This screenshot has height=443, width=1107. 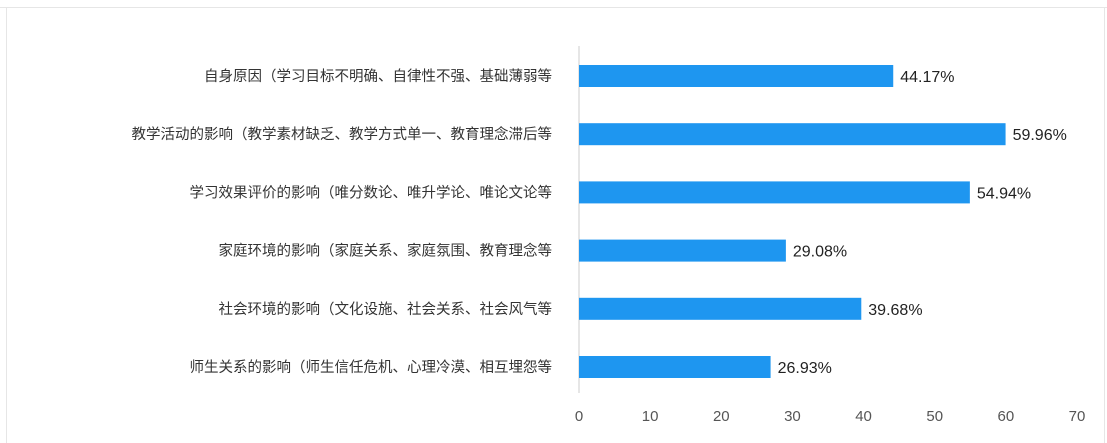 I want to click on value-label-4: 39.68%, so click(x=895, y=310).